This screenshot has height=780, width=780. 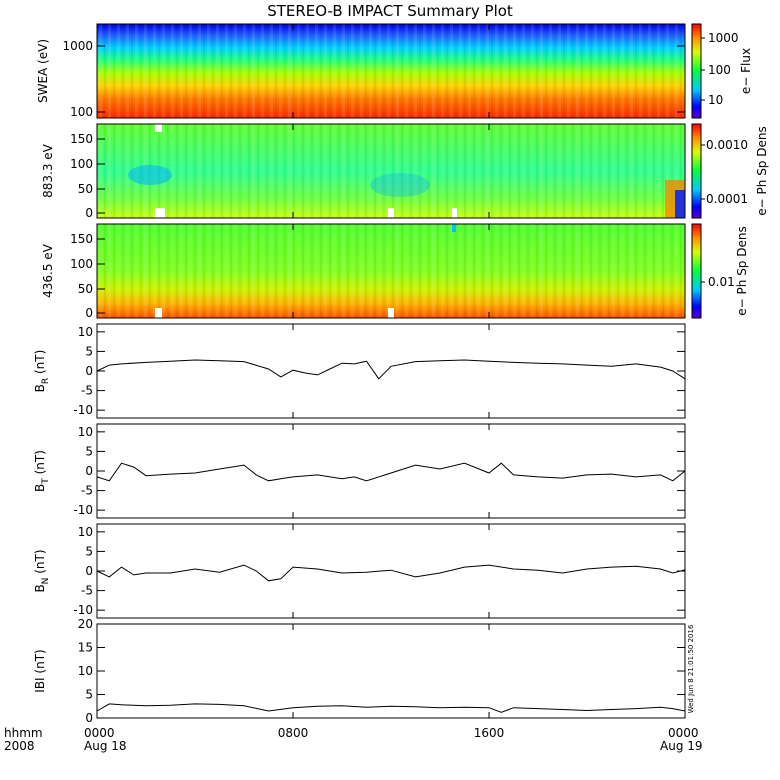 I want to click on pa436-streaks, so click(x=391, y=271).